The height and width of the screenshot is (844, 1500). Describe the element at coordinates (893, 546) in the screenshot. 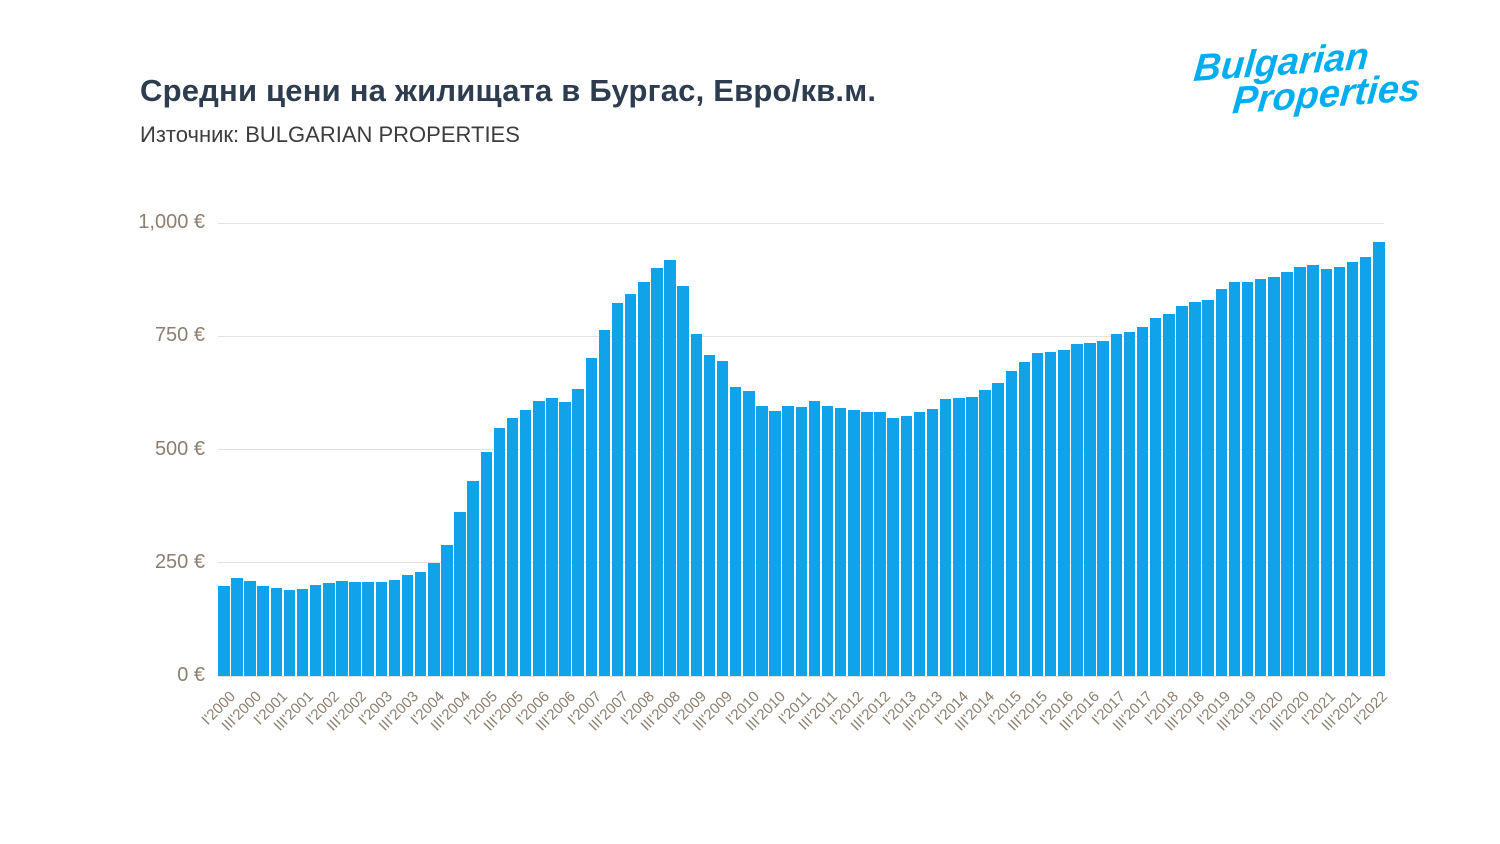

I see `bar-IV'2012` at that location.